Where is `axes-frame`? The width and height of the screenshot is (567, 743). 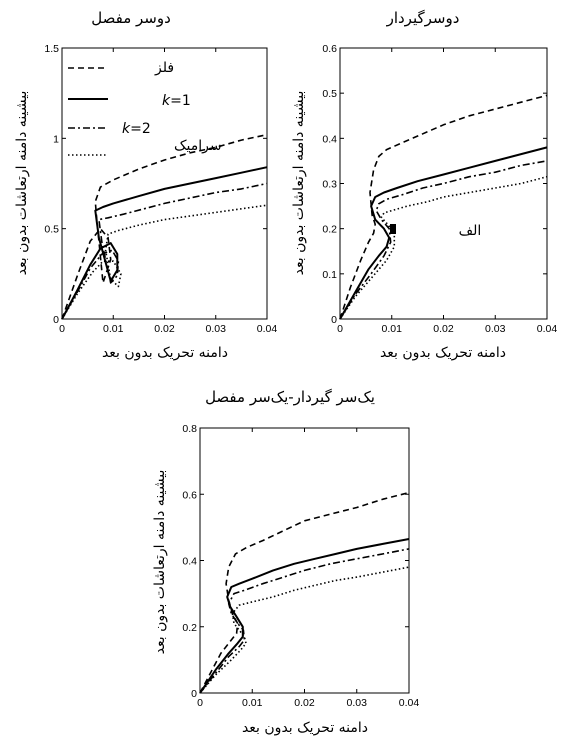 axes-frame is located at coordinates (164, 183).